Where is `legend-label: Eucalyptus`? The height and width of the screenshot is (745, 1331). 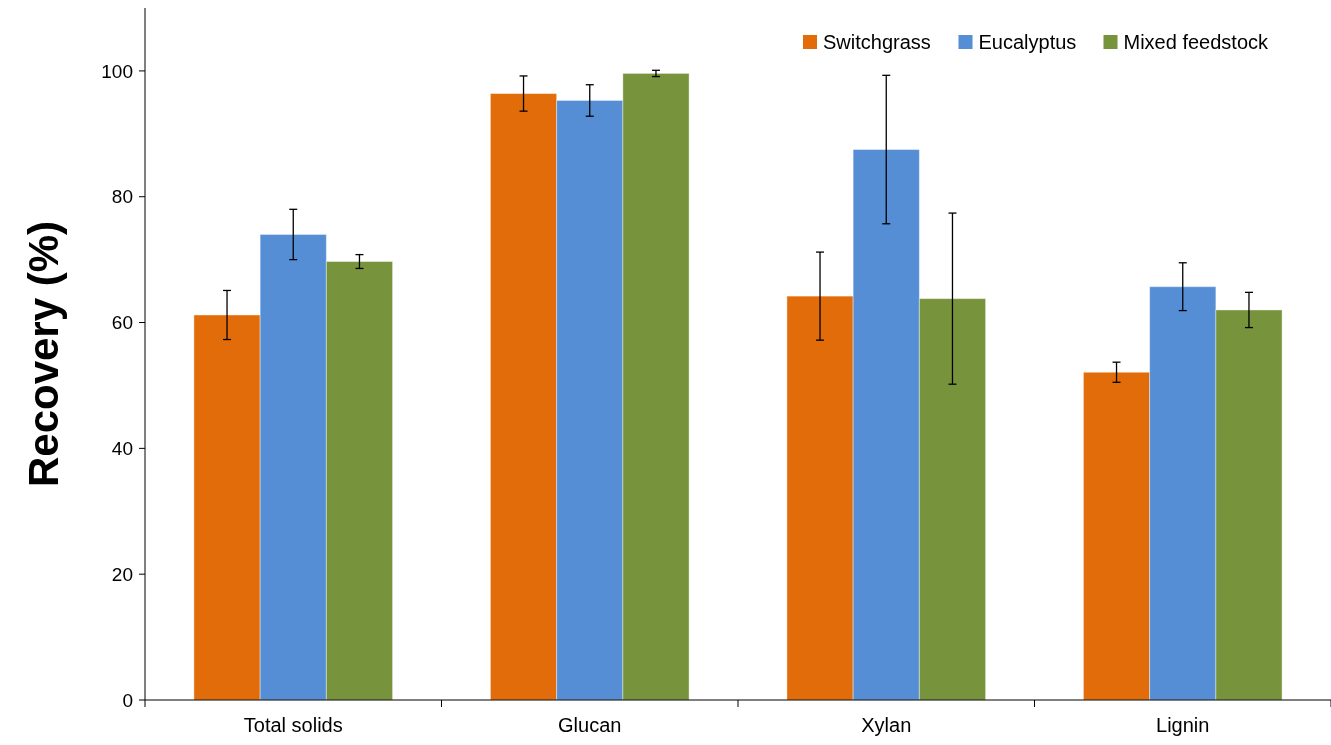 legend-label: Eucalyptus is located at coordinates (1027, 42).